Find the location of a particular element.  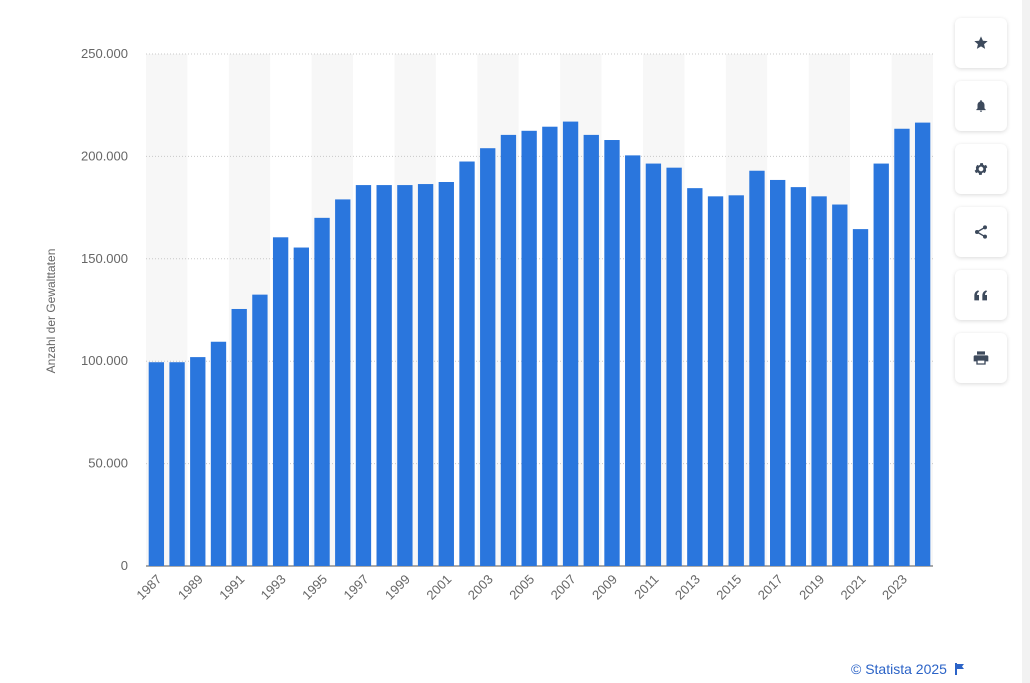

bar-2008 is located at coordinates (591, 350).